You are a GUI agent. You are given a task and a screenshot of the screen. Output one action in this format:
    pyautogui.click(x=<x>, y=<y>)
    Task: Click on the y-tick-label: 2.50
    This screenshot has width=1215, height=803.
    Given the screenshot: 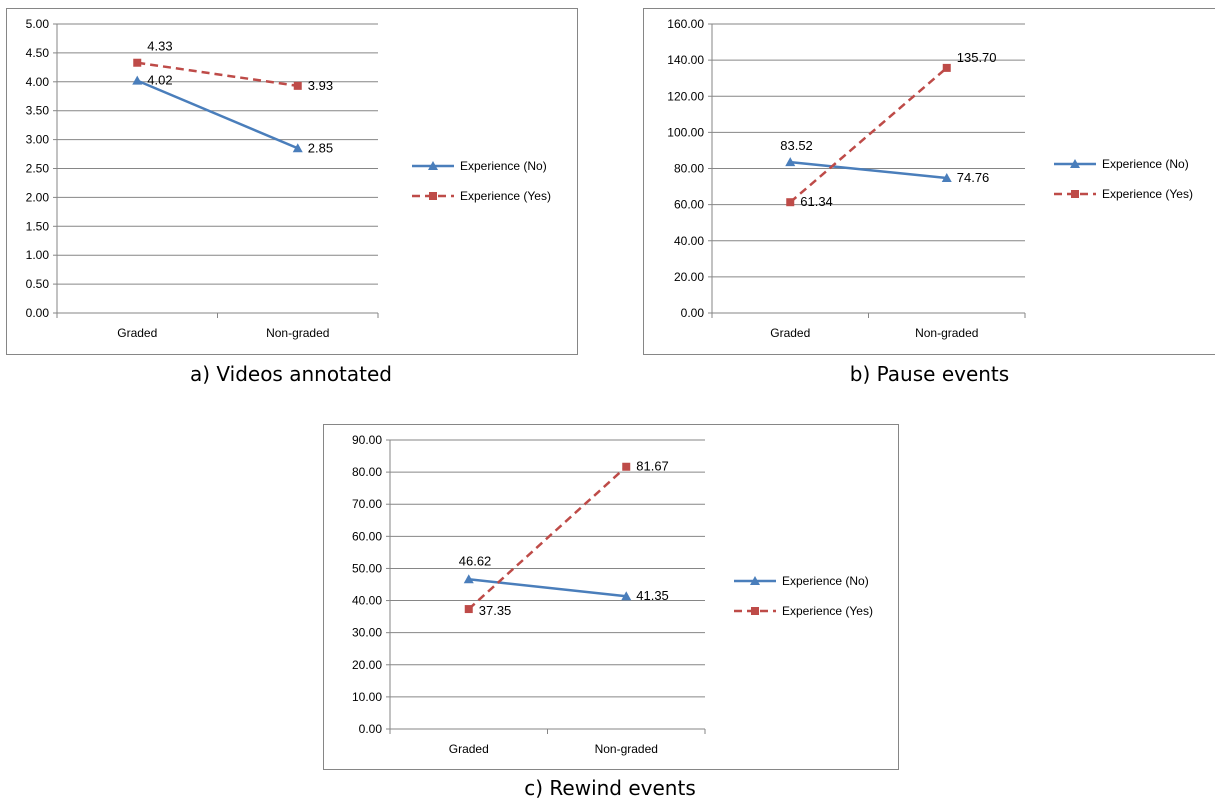 What is the action you would take?
    pyautogui.click(x=38, y=169)
    